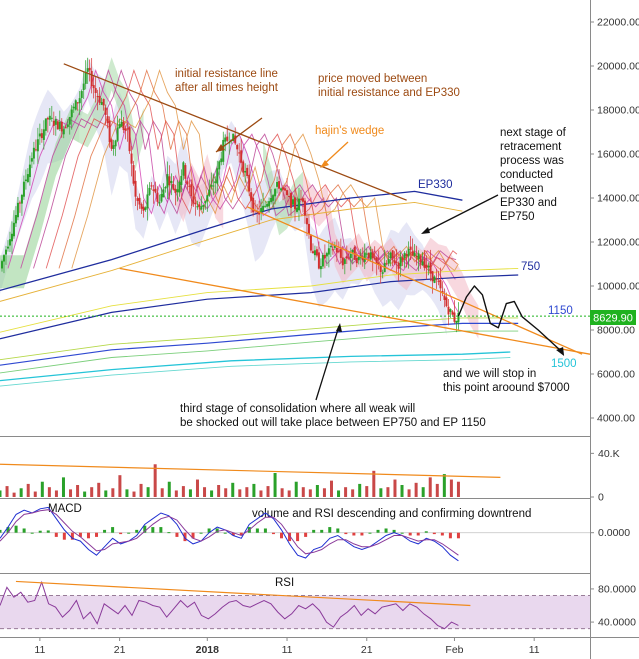 The image size is (639, 659). I want to click on rsi-panel, so click(295, 605).